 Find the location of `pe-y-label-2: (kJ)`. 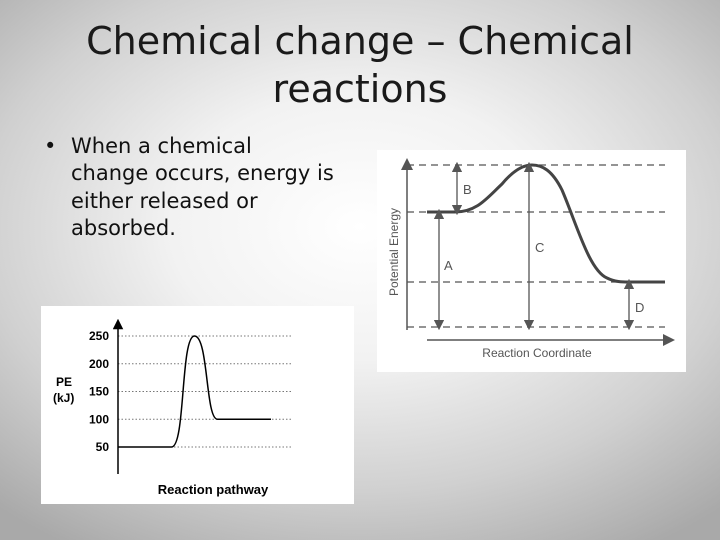

pe-y-label-2: (kJ) is located at coordinates (63, 398).